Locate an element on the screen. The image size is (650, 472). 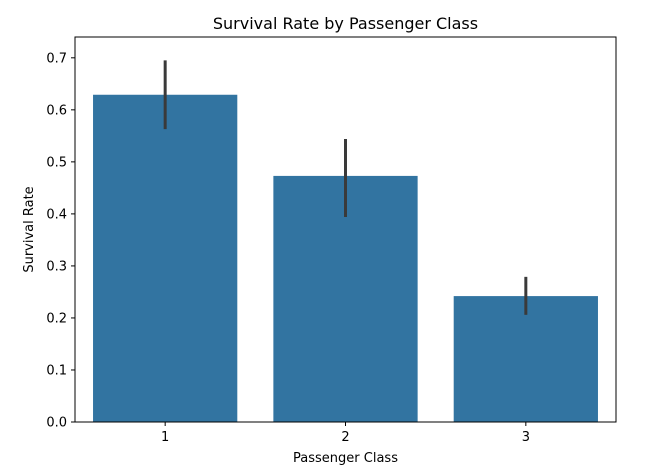
y-tick-label: 0.4 is located at coordinates (56, 214).